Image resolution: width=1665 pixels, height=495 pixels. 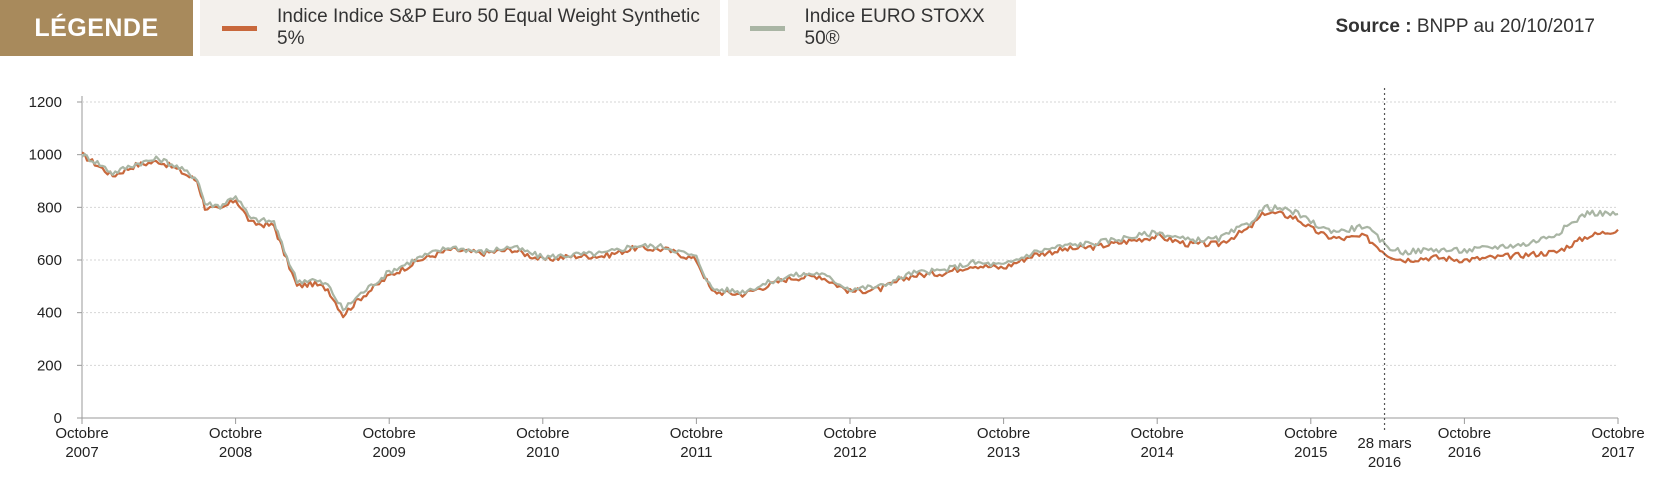 What do you see at coordinates (96, 28) in the screenshot?
I see `legend-title: LÉGENDE` at bounding box center [96, 28].